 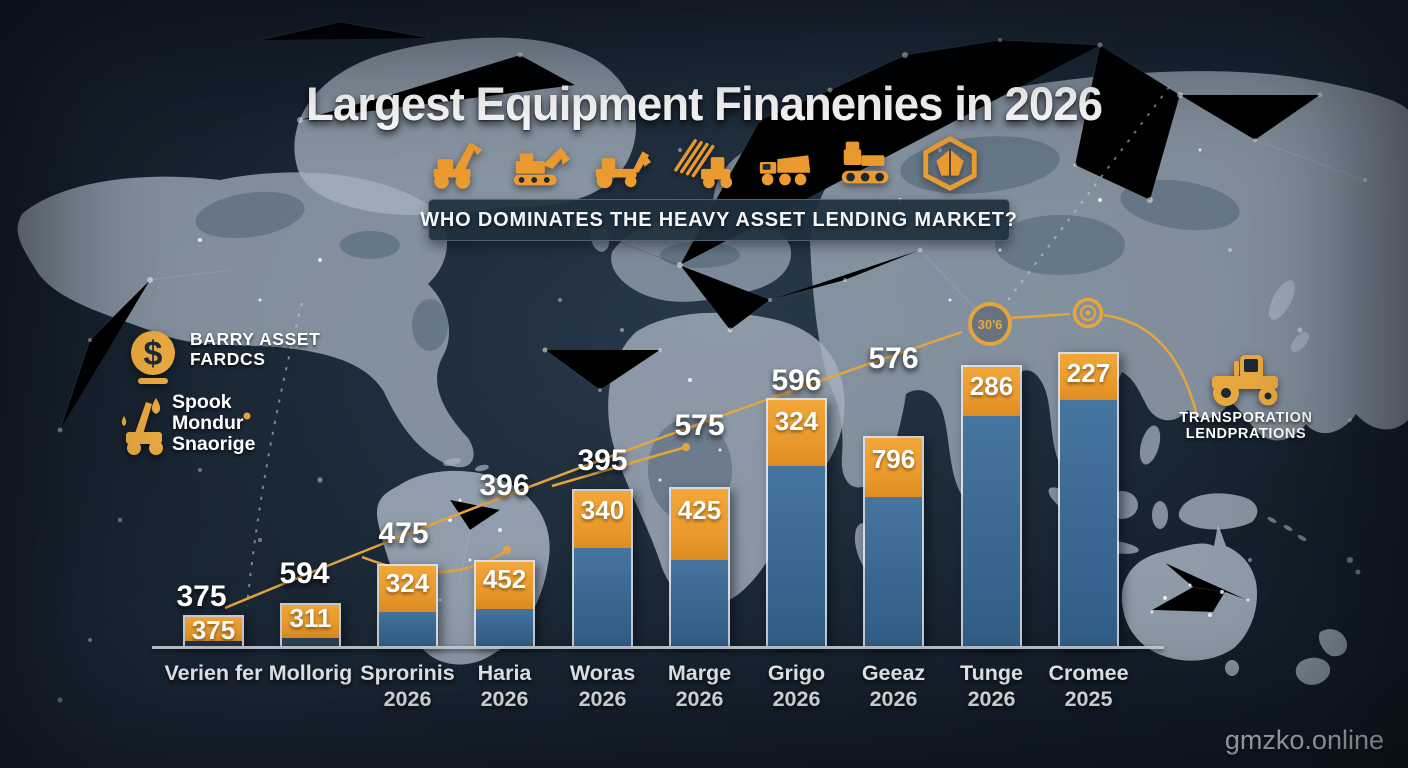 What do you see at coordinates (1088, 699) in the screenshot?
I see `bar-label-year: 2025` at bounding box center [1088, 699].